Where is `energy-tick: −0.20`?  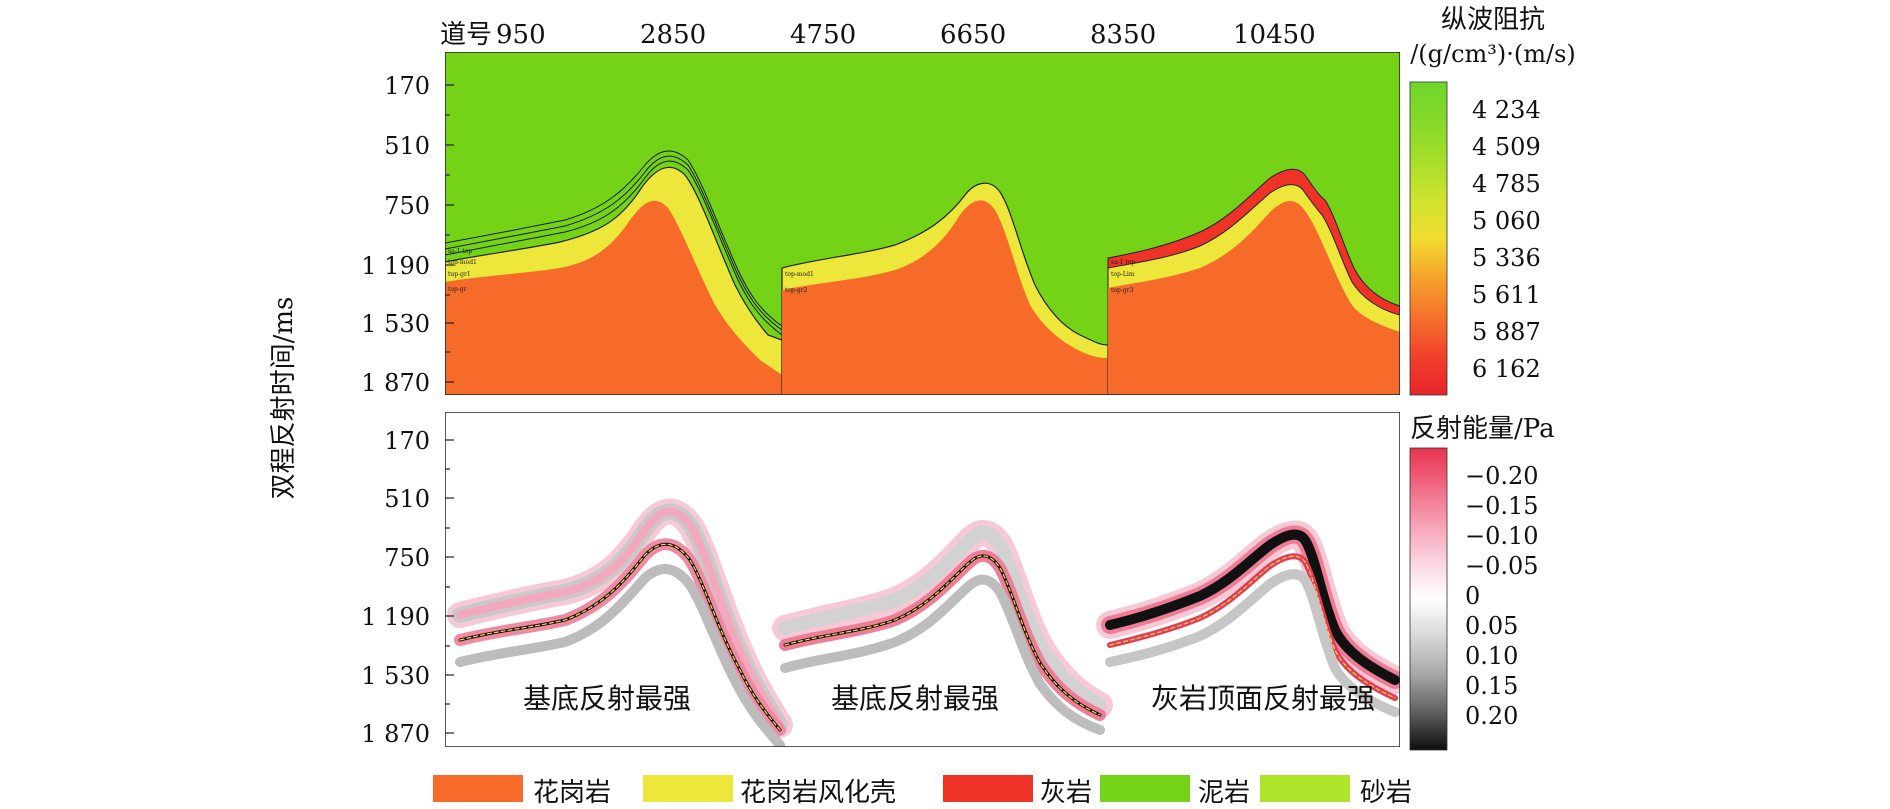
energy-tick: −0.20 is located at coordinates (1502, 476).